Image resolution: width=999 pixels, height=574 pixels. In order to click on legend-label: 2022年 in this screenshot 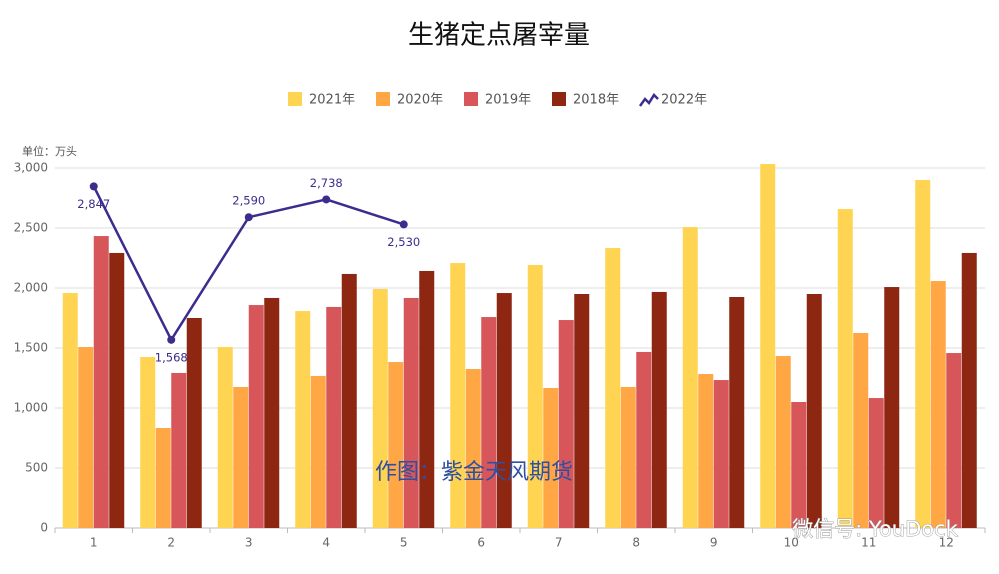, I will do `click(684, 100)`.